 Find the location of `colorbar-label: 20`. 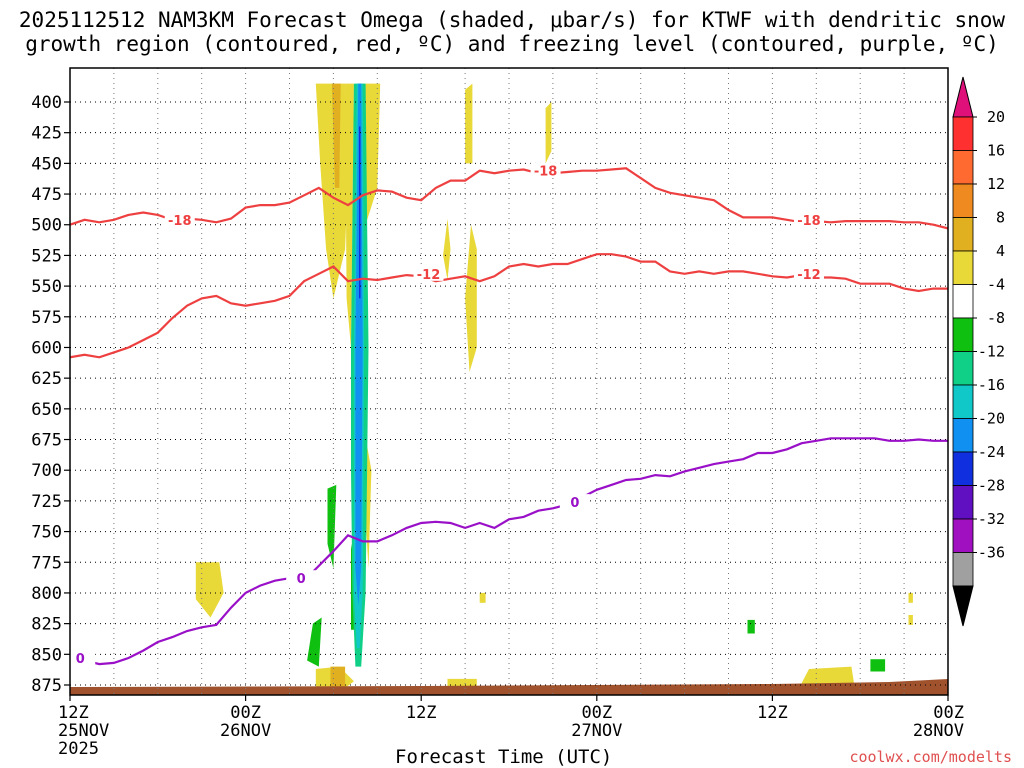

colorbar-label: 20 is located at coordinates (996, 117).